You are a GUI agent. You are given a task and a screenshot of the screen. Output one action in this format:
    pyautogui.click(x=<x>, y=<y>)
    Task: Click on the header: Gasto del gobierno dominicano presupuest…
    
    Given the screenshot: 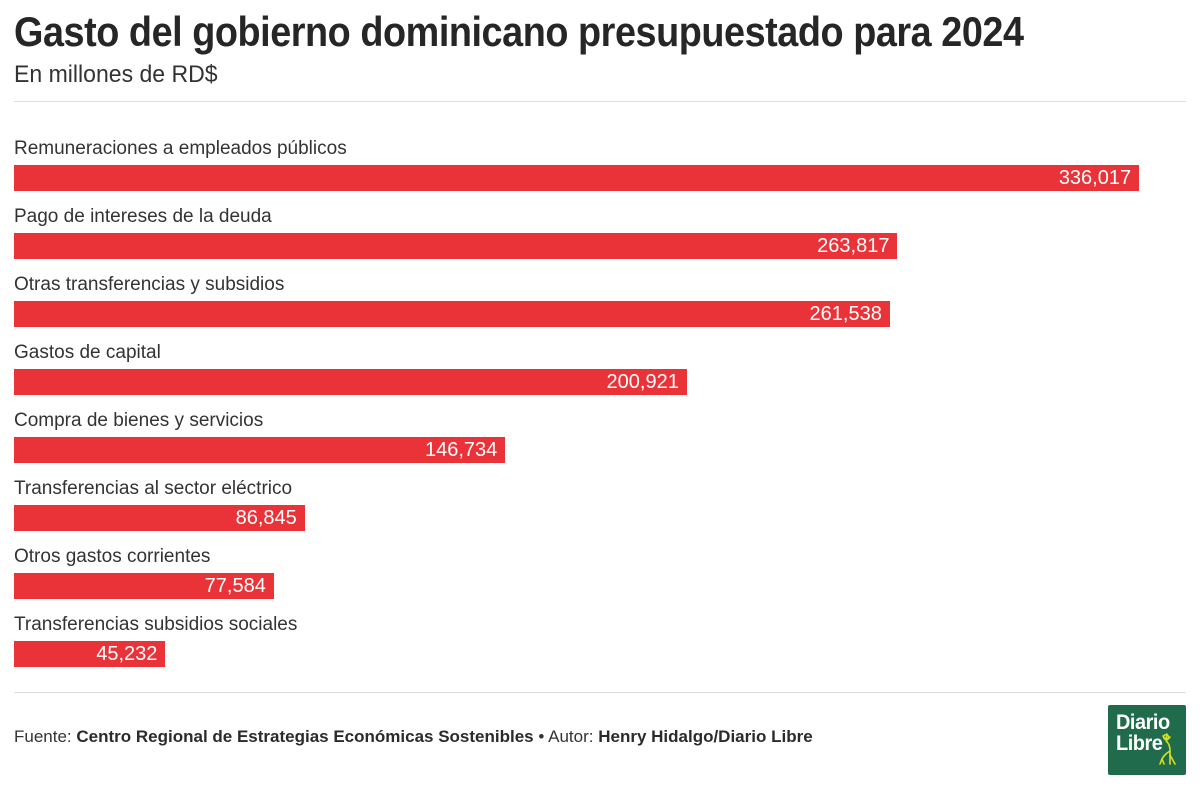 What is the action you would take?
    pyautogui.click(x=600, y=55)
    